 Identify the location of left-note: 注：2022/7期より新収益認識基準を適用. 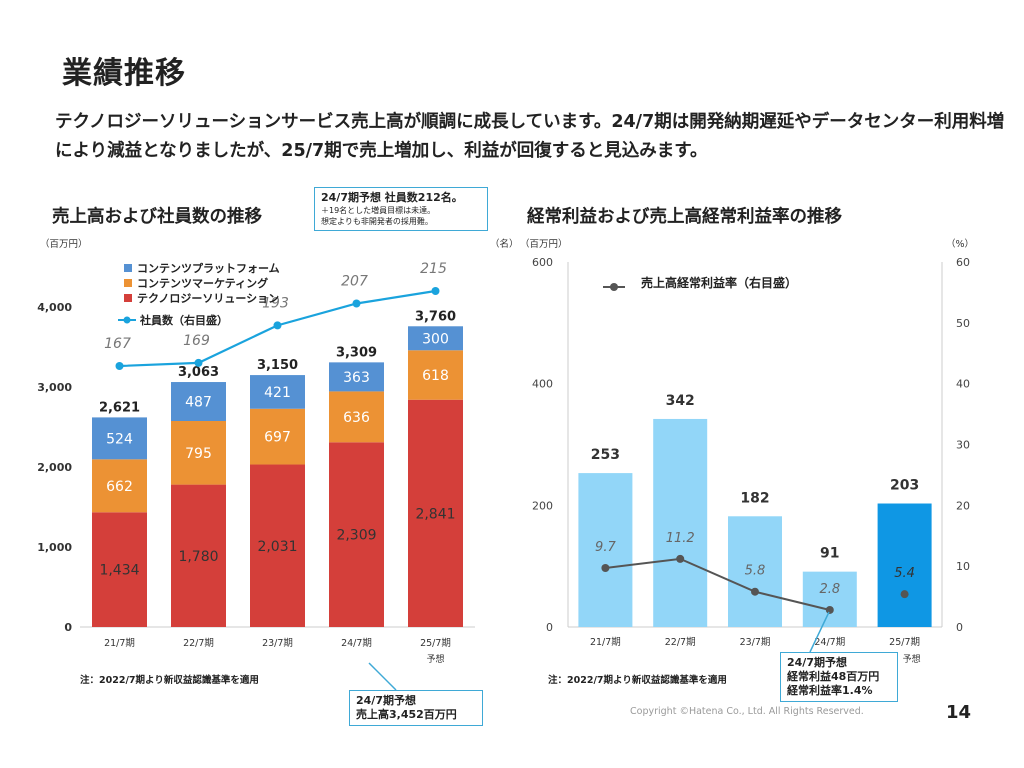
(169, 680).